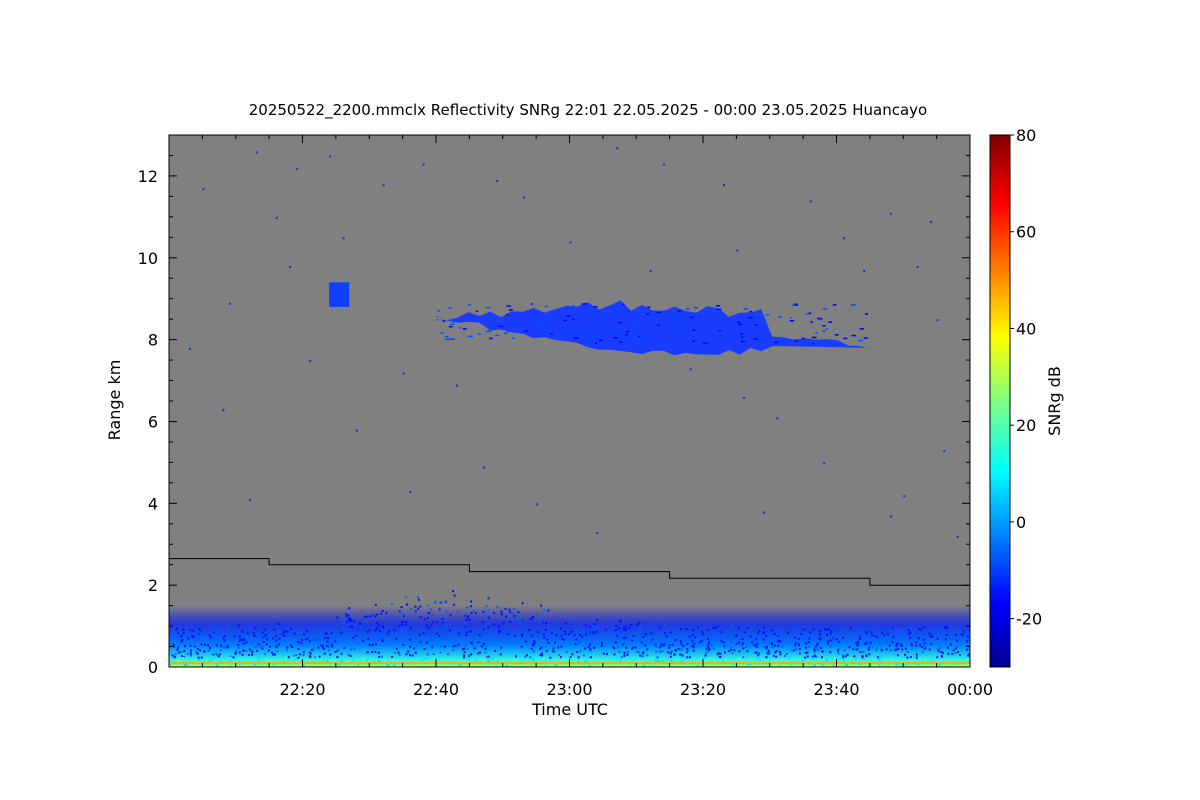 The width and height of the screenshot is (1200, 800). Describe the element at coordinates (1026, 328) in the screenshot. I see `colorbar-tick-label: 40` at that location.